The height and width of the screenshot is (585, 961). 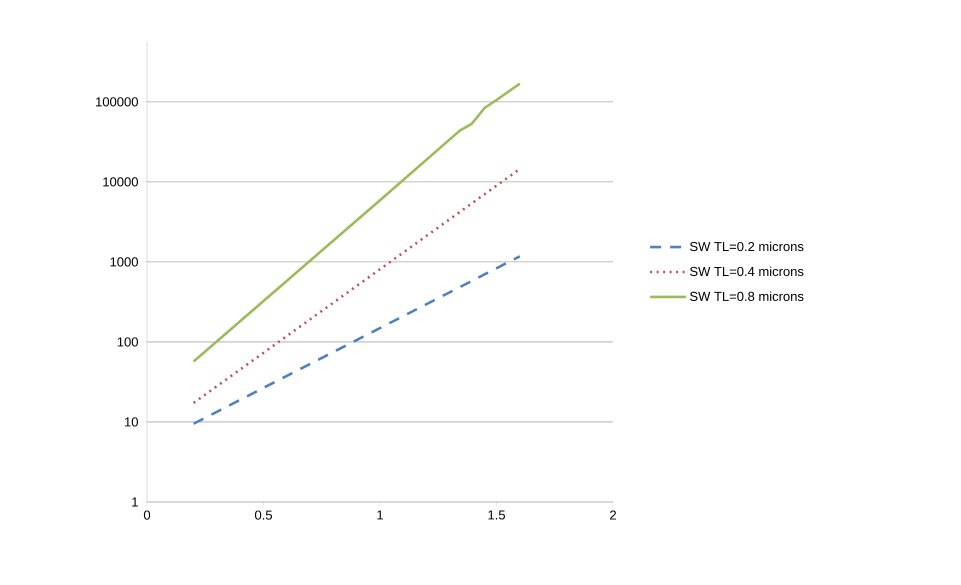 I want to click on y-tick-label: 1, so click(x=135, y=502).